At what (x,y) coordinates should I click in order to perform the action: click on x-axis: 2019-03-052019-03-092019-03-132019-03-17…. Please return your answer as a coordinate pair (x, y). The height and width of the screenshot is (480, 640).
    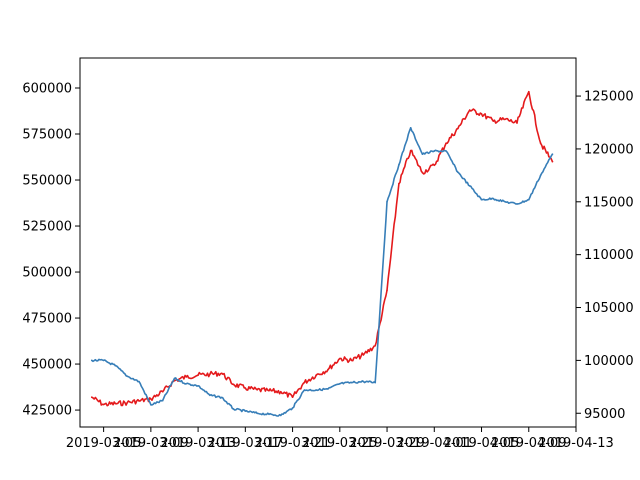
    Looking at the image, I should click on (340, 439).